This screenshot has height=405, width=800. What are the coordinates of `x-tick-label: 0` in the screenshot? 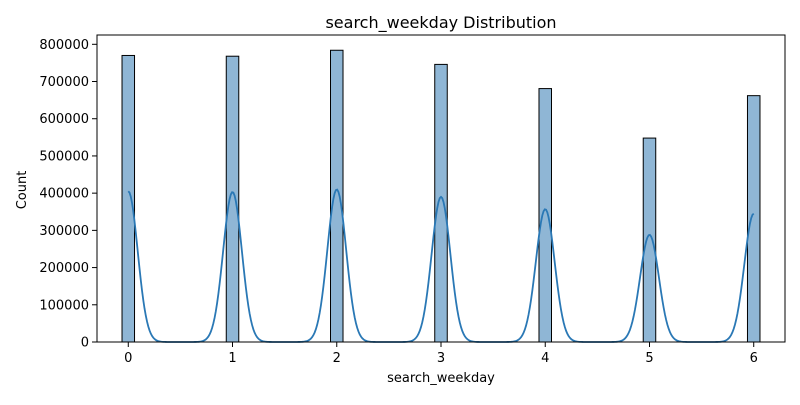 It's located at (128, 358).